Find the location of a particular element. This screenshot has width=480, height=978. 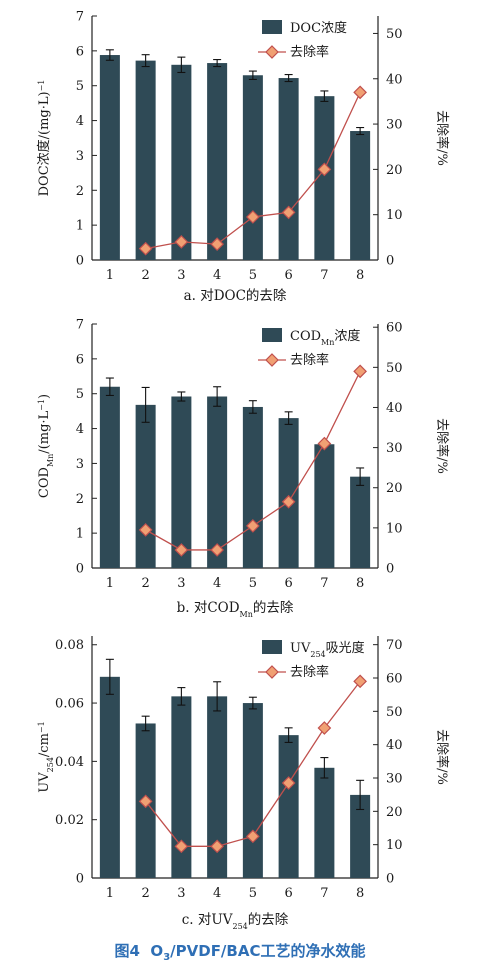

y-axis-label: UV254/cm−1 is located at coordinates (46, 756).